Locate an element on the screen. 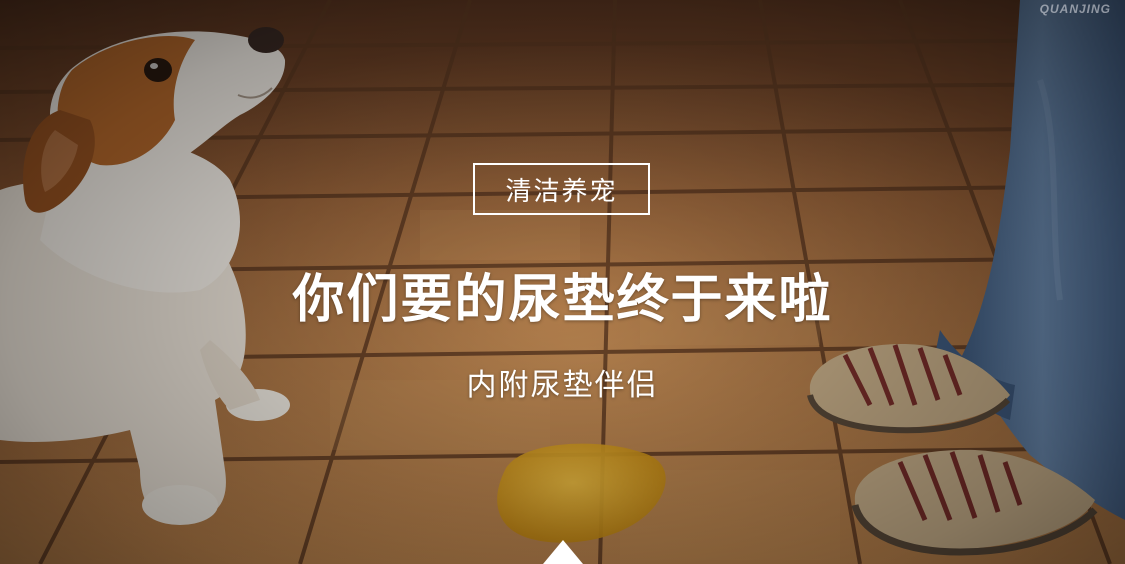 This screenshot has height=564, width=1125. headline: 你们要的尿垫终于来啦 is located at coordinates (562, 300).